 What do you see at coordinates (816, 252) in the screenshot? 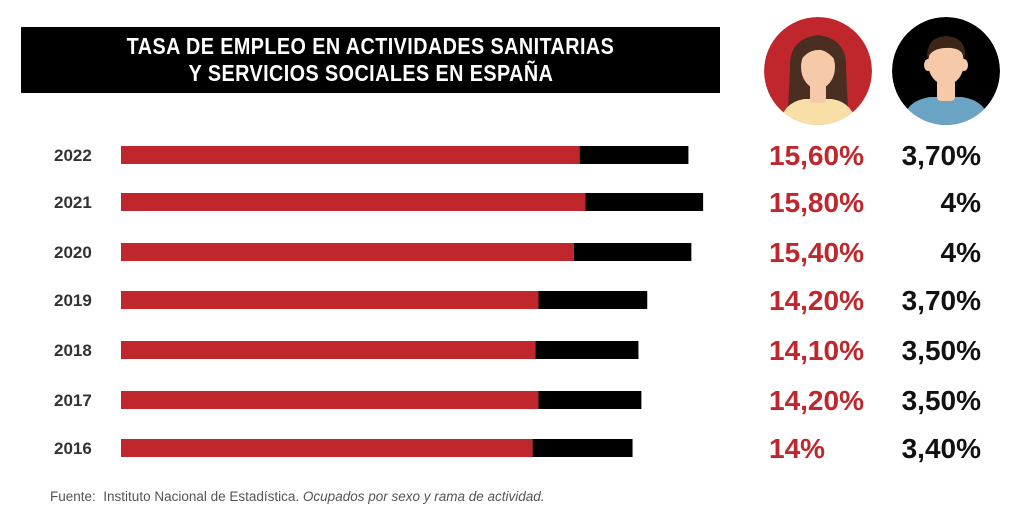
I see `value-label-women: 15,40%` at bounding box center [816, 252].